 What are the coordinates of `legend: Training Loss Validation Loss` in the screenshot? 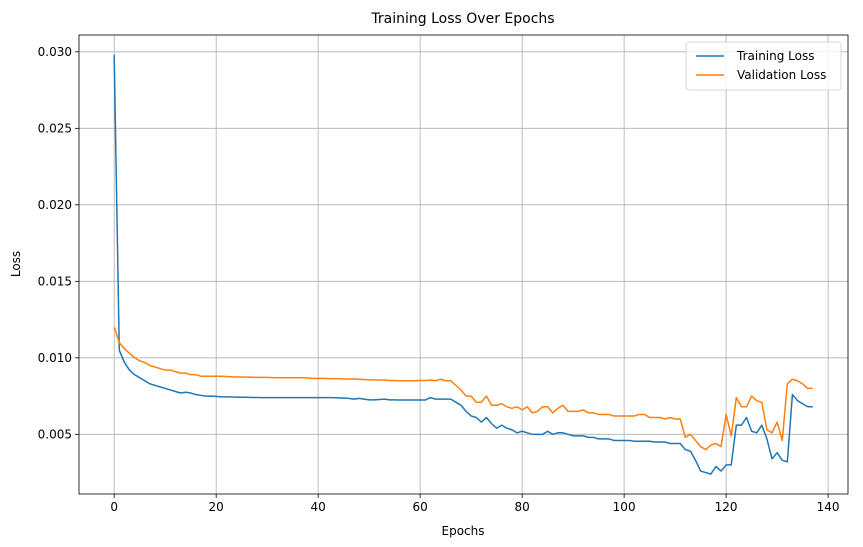 It's located at (763, 66).